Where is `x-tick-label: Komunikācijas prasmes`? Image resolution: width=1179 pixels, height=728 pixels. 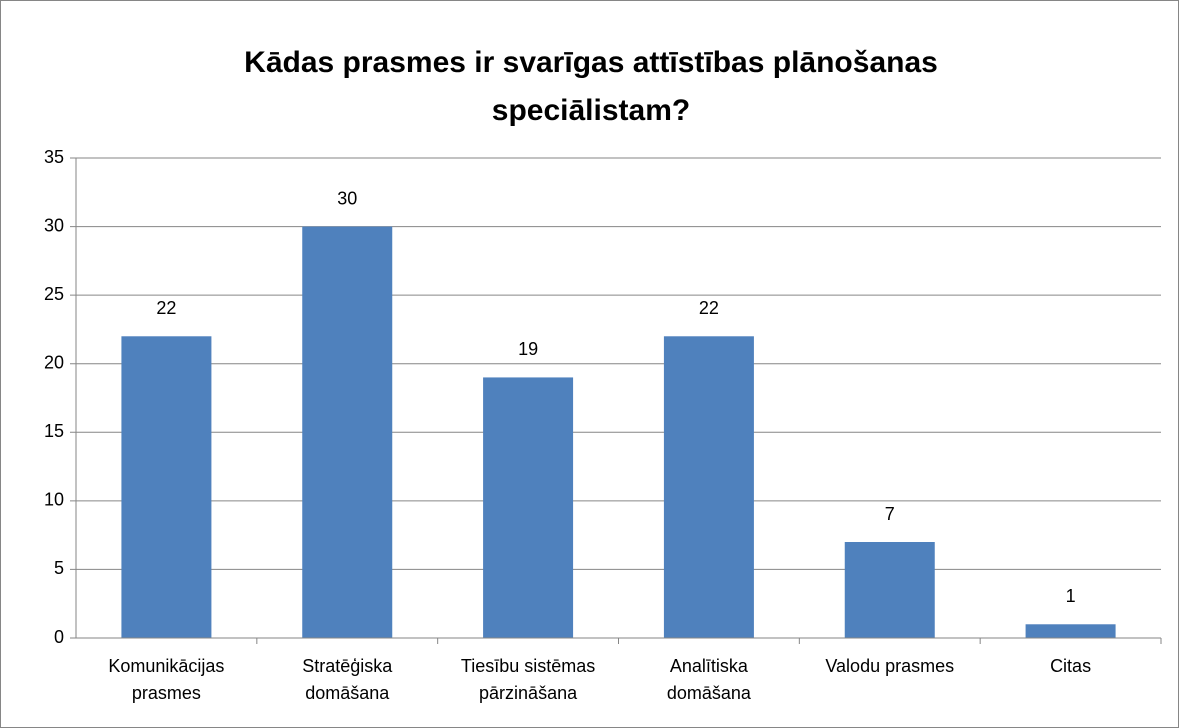
x-tick-label: Komunikācijas prasmes is located at coordinates (166, 679).